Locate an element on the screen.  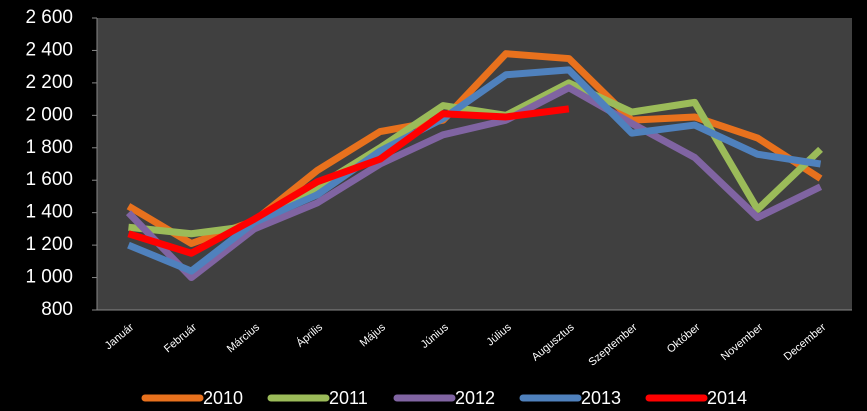
y-tick-label: 1 400 is located at coordinates (49, 212).